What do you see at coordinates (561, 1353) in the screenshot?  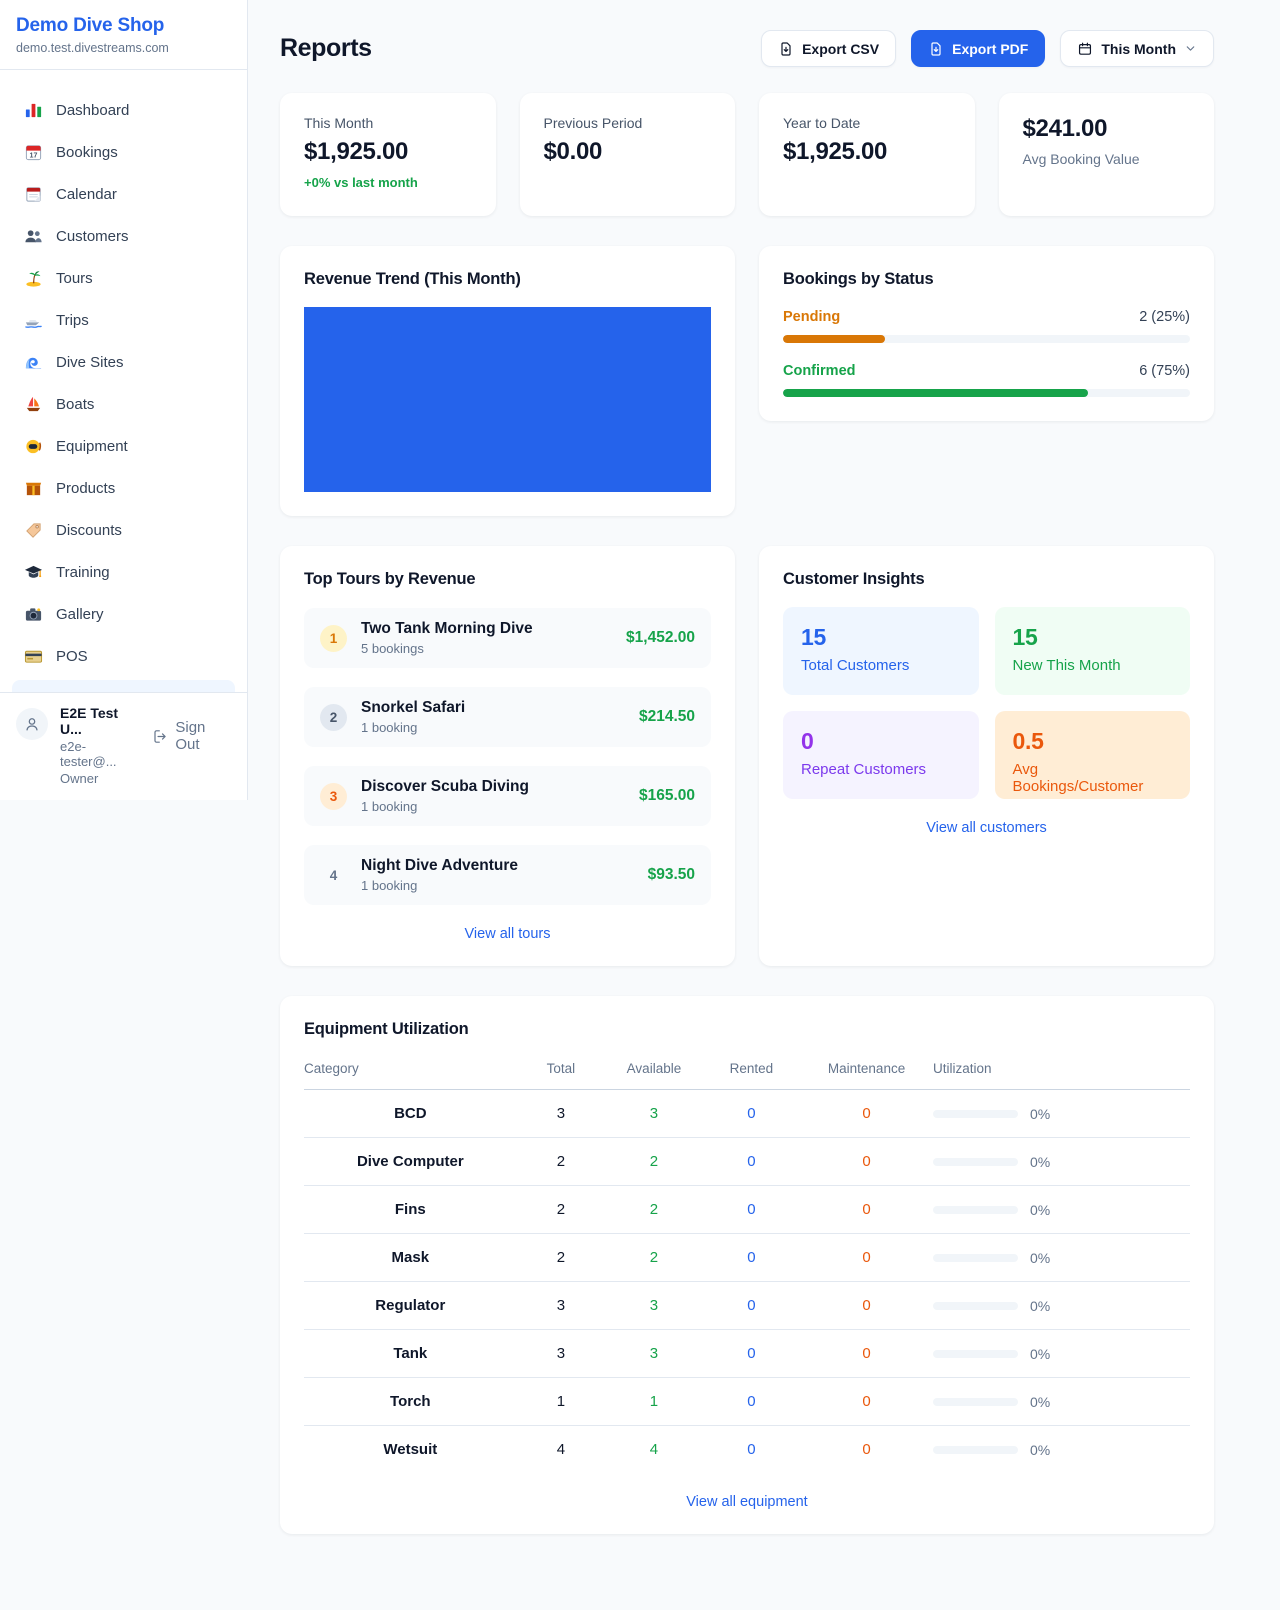 I see `cell-total: 3` at bounding box center [561, 1353].